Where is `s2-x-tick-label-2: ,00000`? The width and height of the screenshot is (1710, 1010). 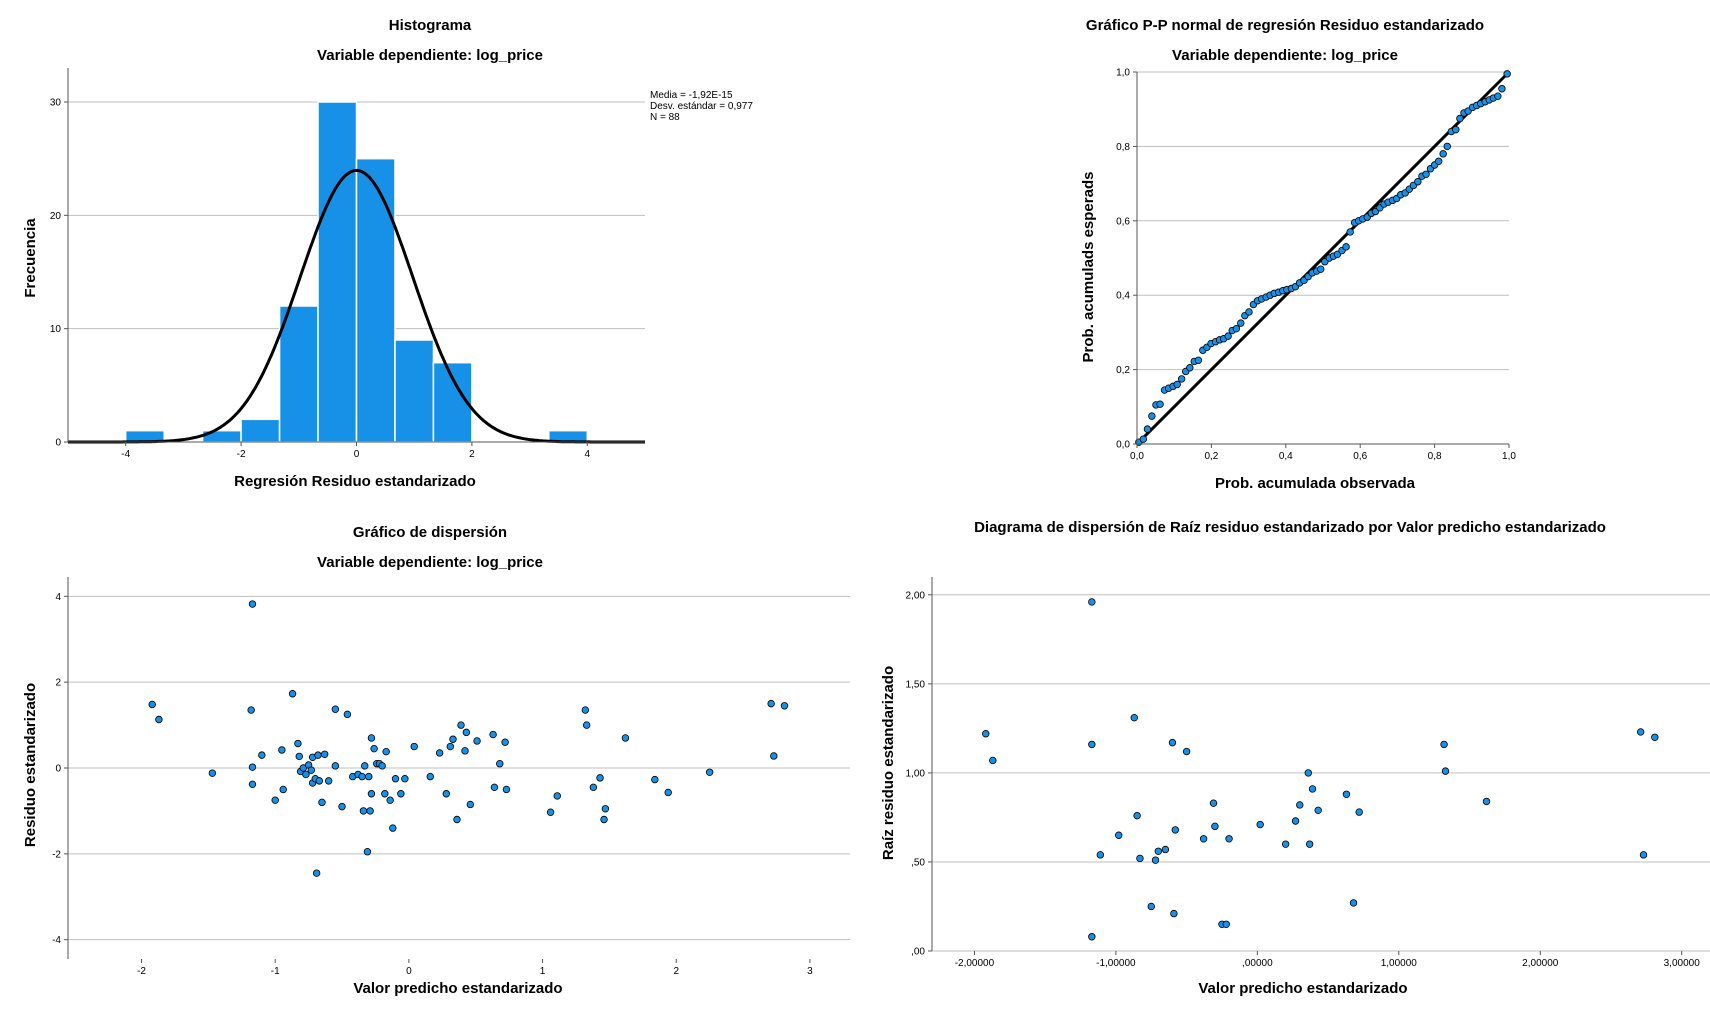
s2-x-tick-label-2: ,00000 is located at coordinates (1257, 963).